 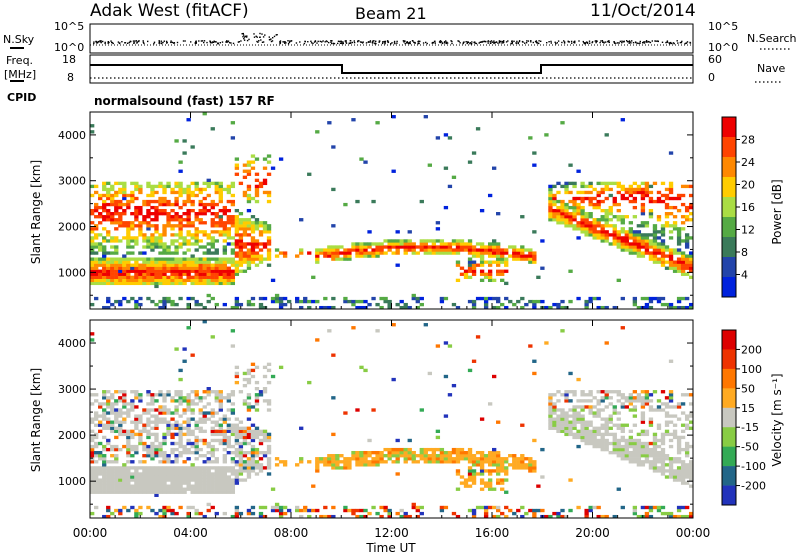 What do you see at coordinates (777, 211) in the screenshot?
I see `power-colorbar-label: Power [dB]` at bounding box center [777, 211].